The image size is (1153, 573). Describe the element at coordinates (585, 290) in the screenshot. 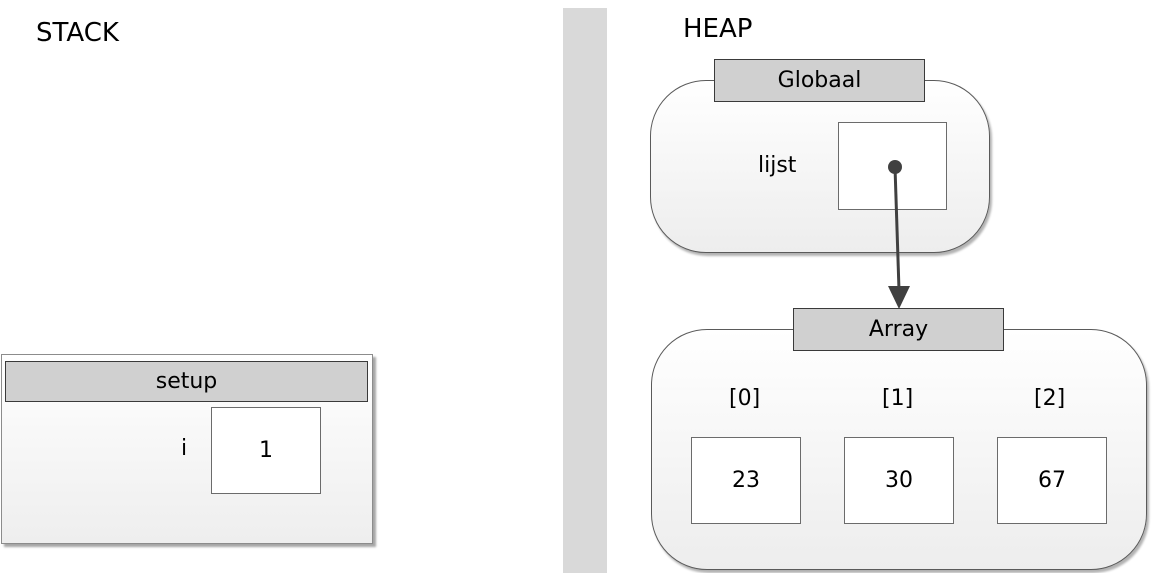

I see `stack-heap-divider` at that location.